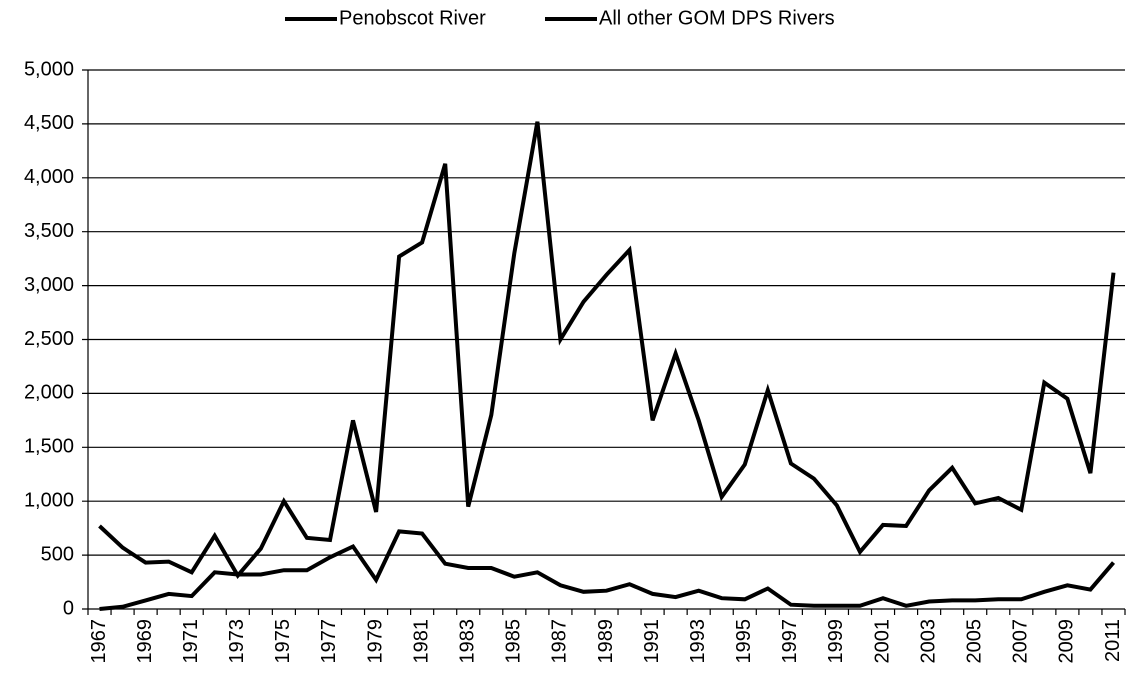 The image size is (1129, 683). I want to click on x-tick-label: 2011, so click(1113, 640).